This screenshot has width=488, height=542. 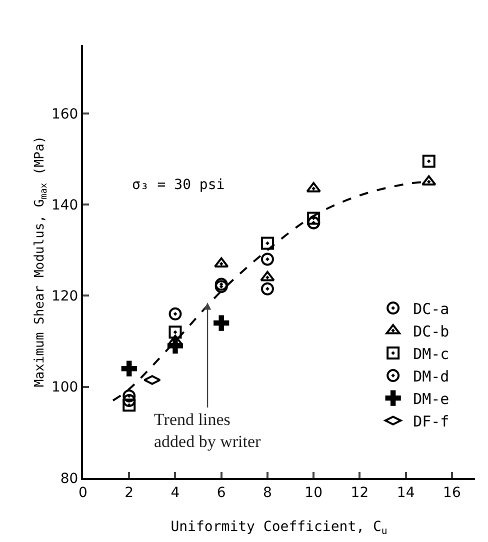 What do you see at coordinates (129, 492) in the screenshot?
I see `x-tick-label: 2` at bounding box center [129, 492].